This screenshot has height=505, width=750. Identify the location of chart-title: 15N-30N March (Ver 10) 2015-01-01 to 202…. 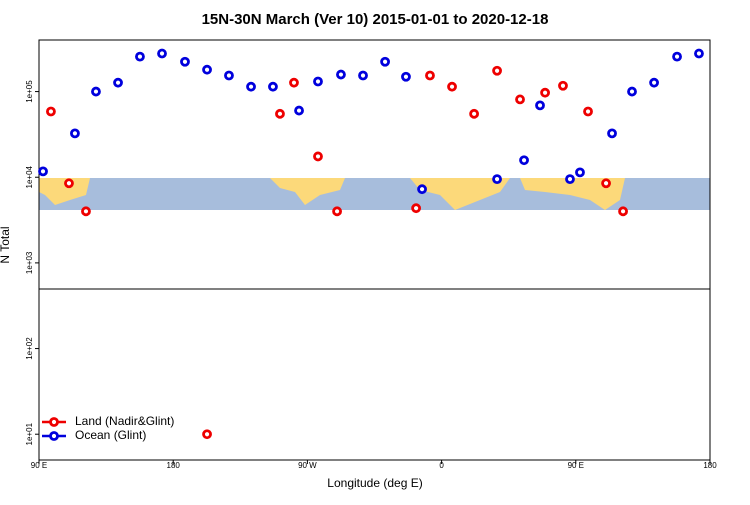
(375, 19).